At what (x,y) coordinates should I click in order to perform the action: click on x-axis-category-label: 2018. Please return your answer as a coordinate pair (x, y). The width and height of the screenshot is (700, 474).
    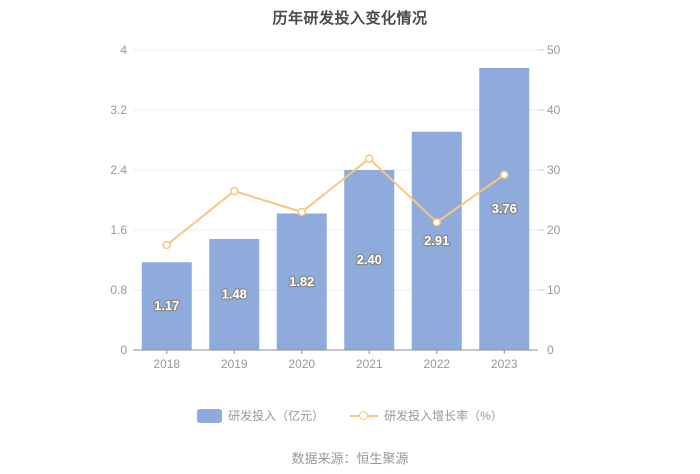
    Looking at the image, I should click on (166, 364).